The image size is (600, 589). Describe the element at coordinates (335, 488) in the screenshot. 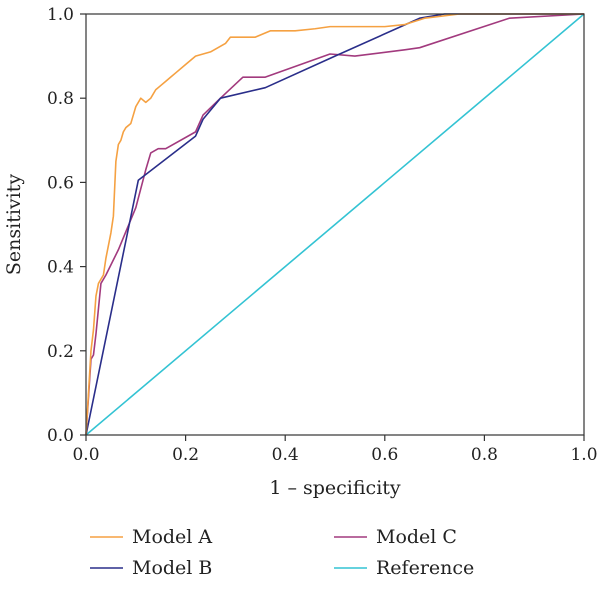

I see `x-axis-label: 1 – specificity` at that location.